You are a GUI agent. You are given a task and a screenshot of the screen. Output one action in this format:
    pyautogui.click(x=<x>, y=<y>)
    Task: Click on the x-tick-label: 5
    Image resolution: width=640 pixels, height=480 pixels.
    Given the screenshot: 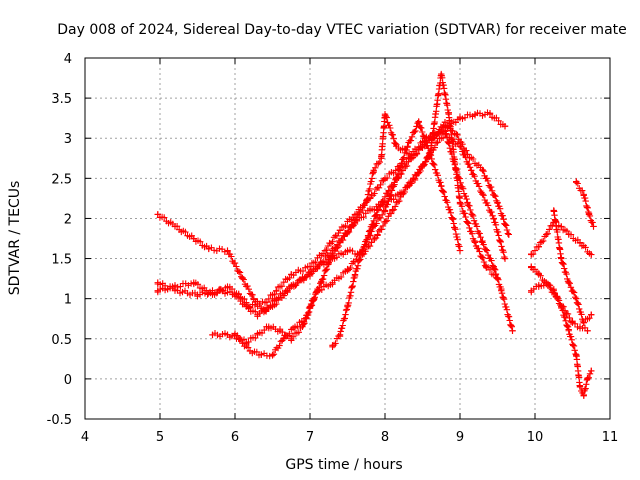 What is the action you would take?
    pyautogui.click(x=160, y=437)
    